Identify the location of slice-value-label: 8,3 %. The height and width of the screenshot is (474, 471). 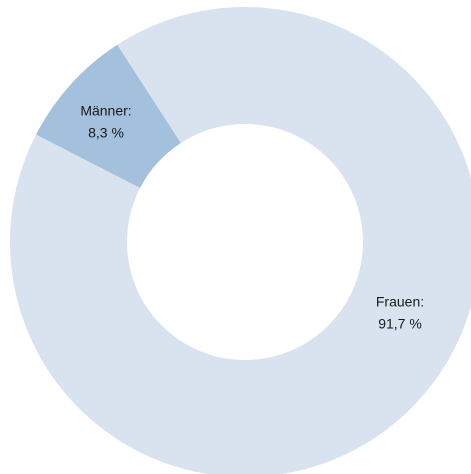
(106, 133).